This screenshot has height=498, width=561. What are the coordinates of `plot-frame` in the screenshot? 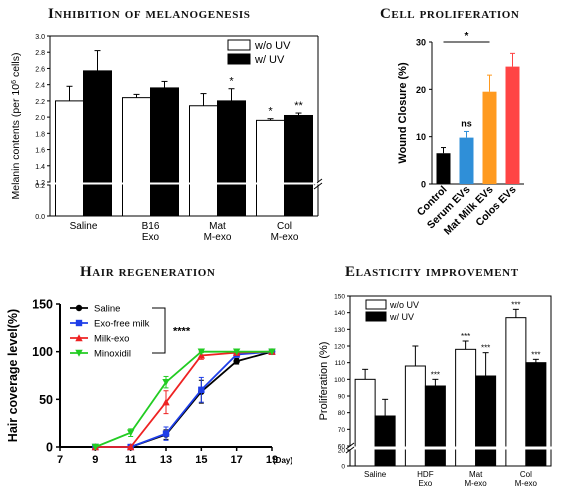 It's located at (450, 381).